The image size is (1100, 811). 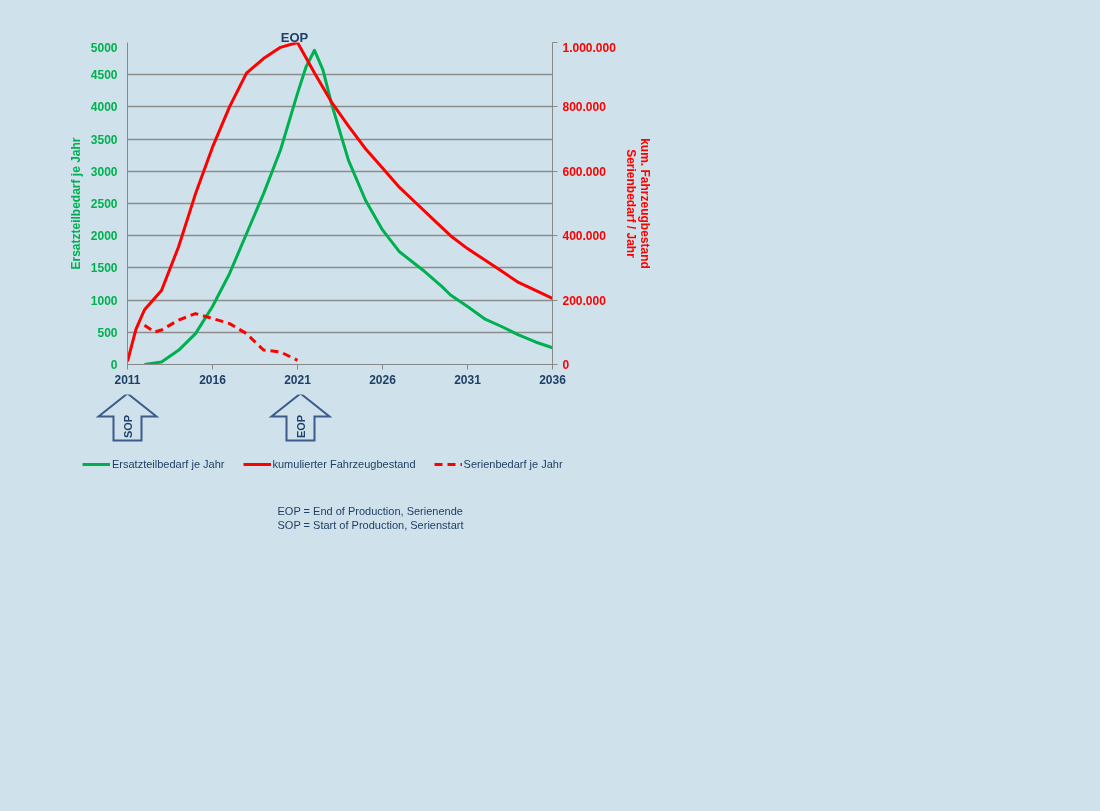 I want to click on x-tick-label: 2026, so click(x=383, y=379).